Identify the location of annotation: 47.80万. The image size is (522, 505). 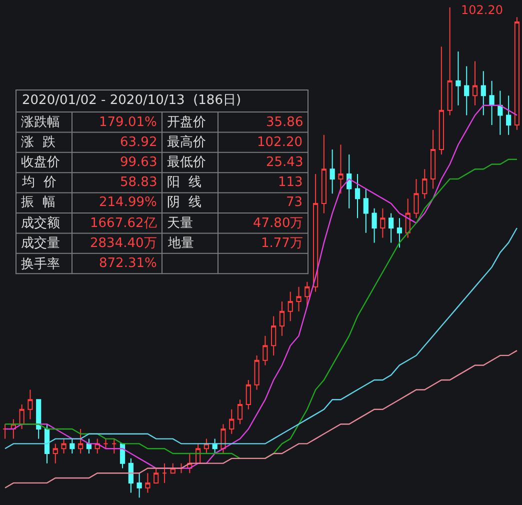
(278, 223).